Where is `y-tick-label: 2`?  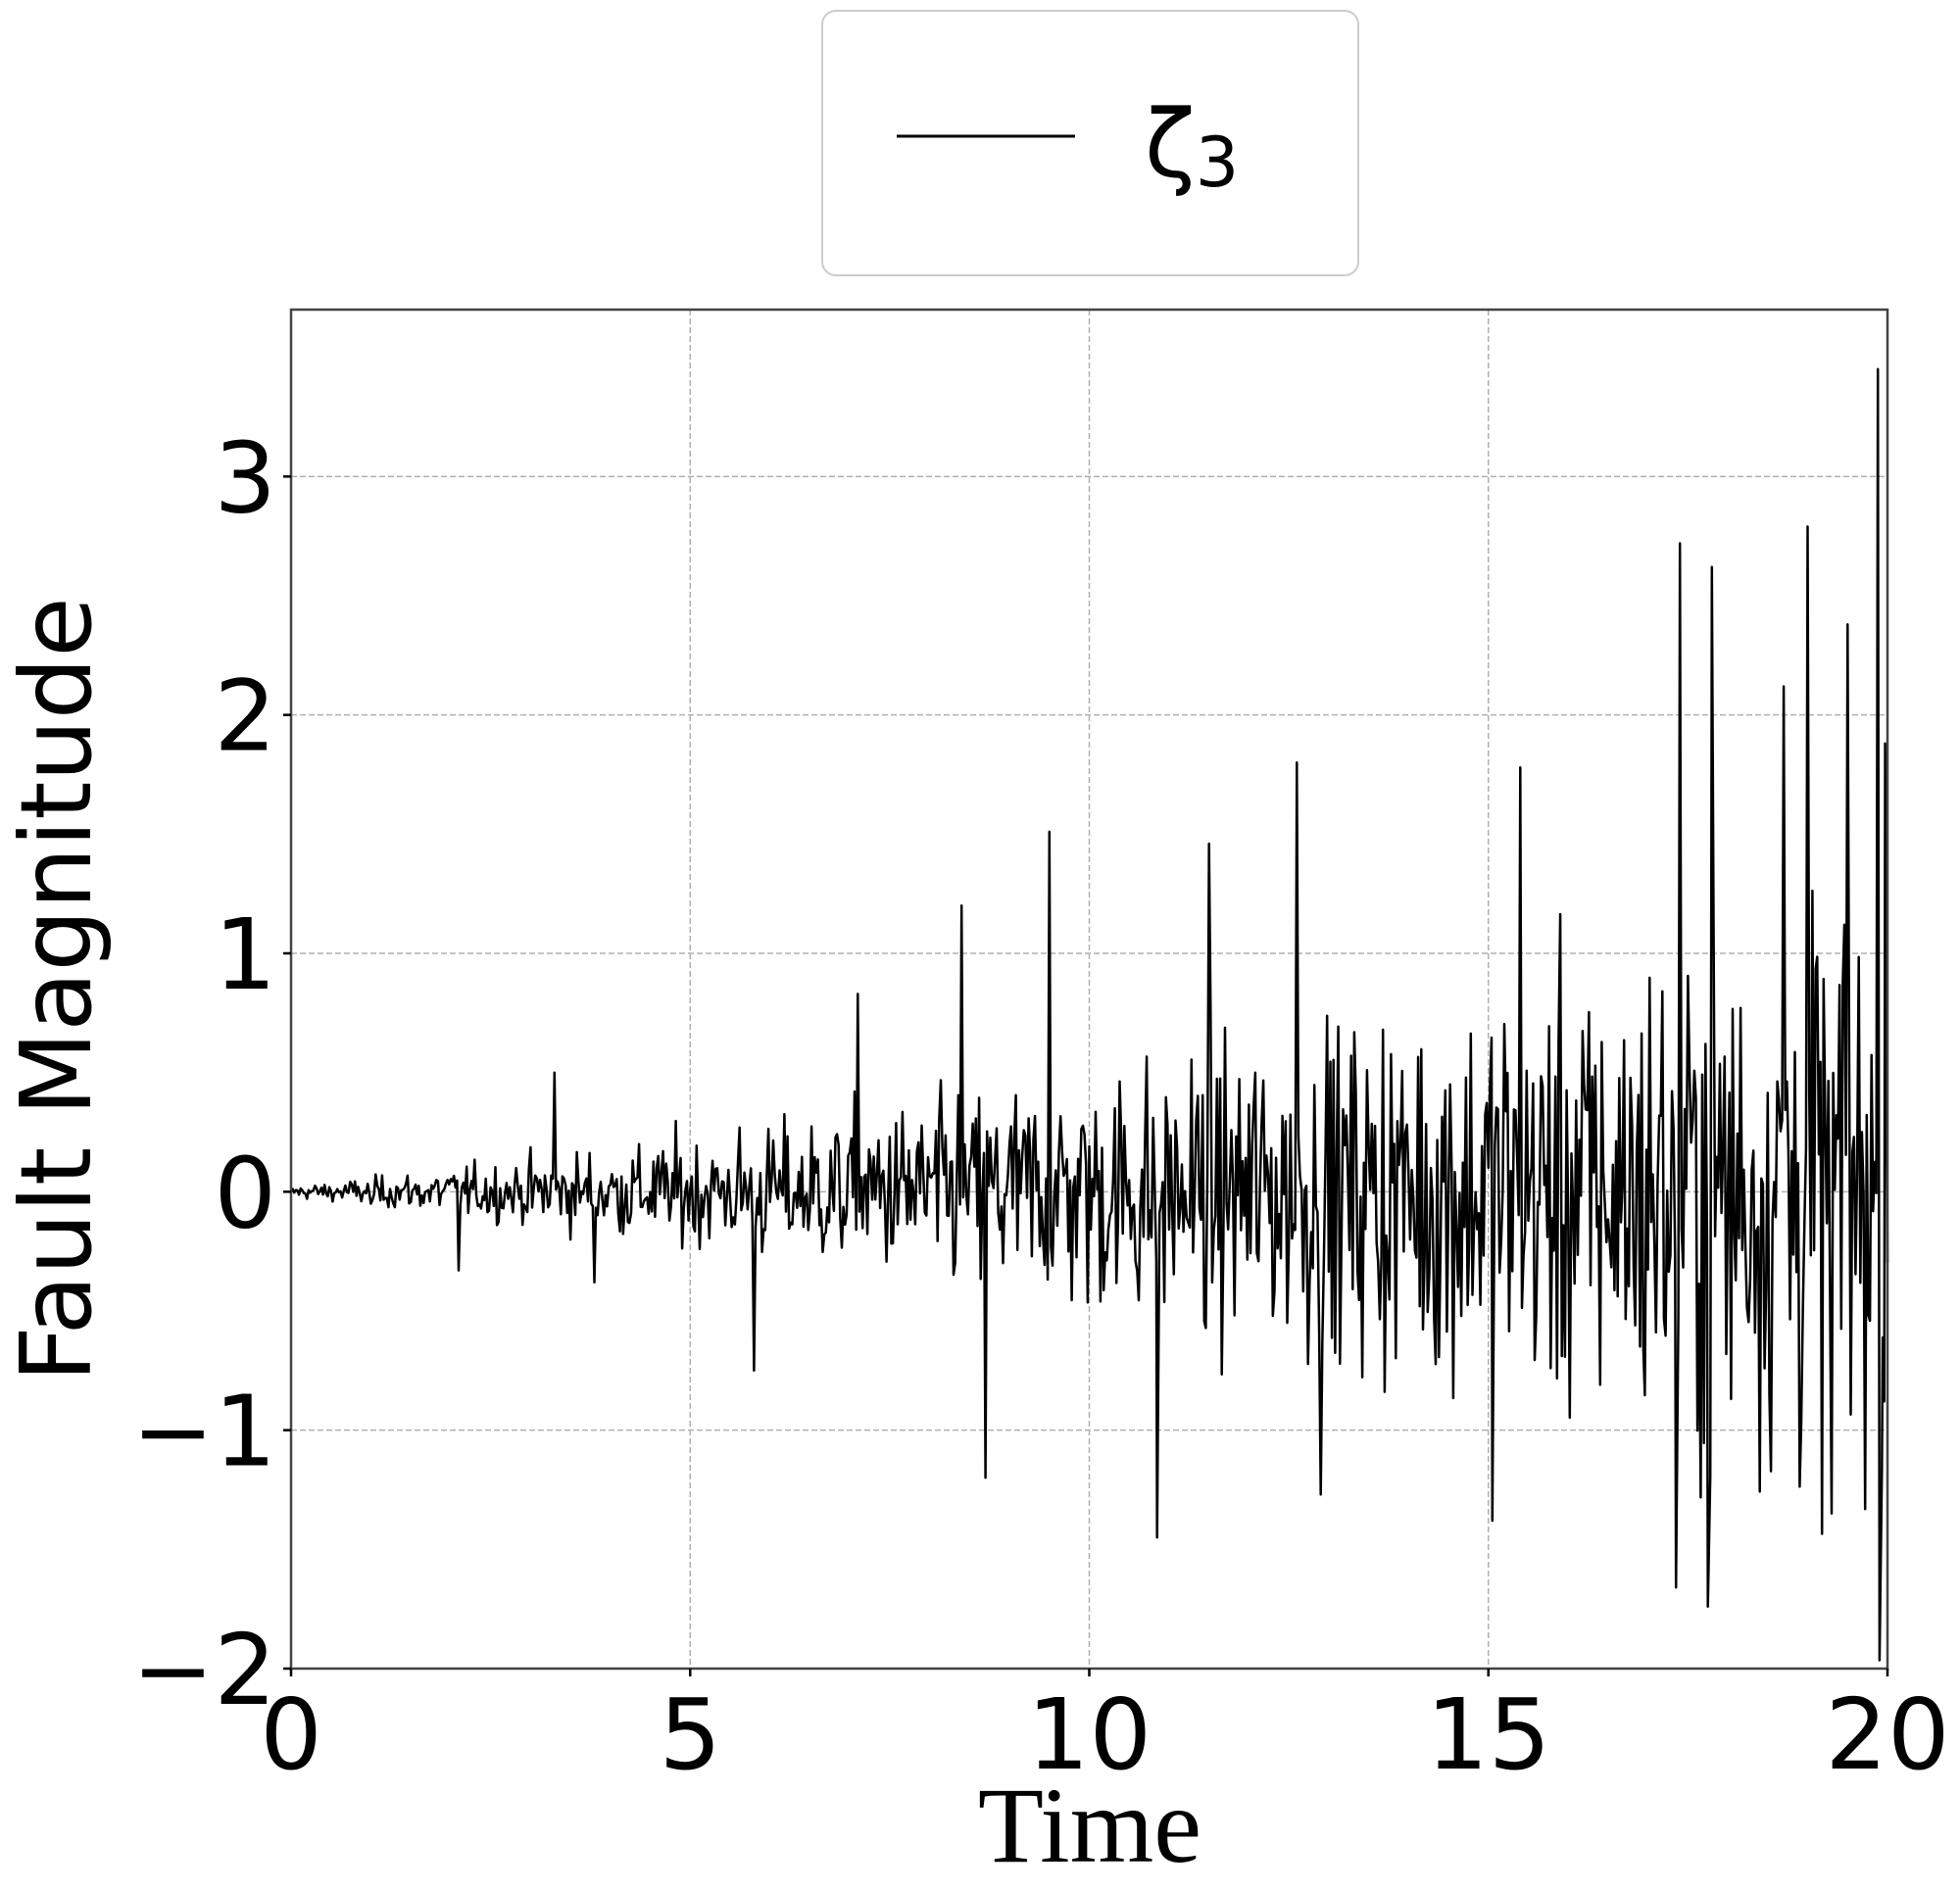
y-tick-label: 2 is located at coordinates (245, 716).